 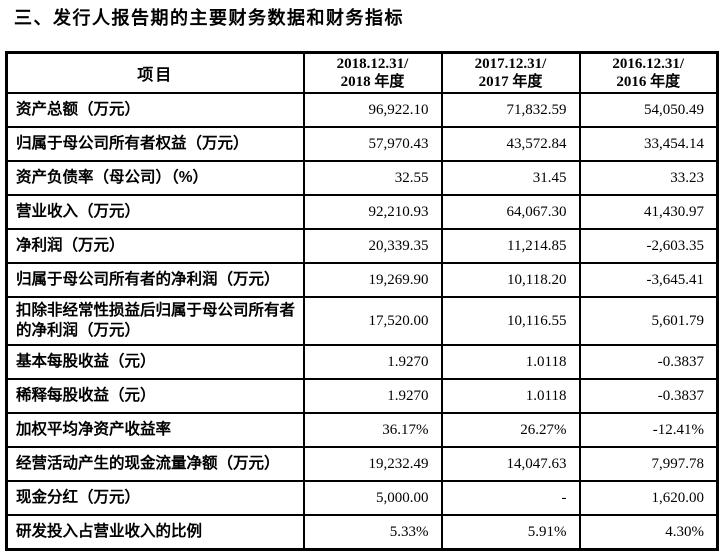 I want to click on table-row: 基本每股收益（元） 1.9270 1.0118 -0.3837, so click(x=362, y=362).